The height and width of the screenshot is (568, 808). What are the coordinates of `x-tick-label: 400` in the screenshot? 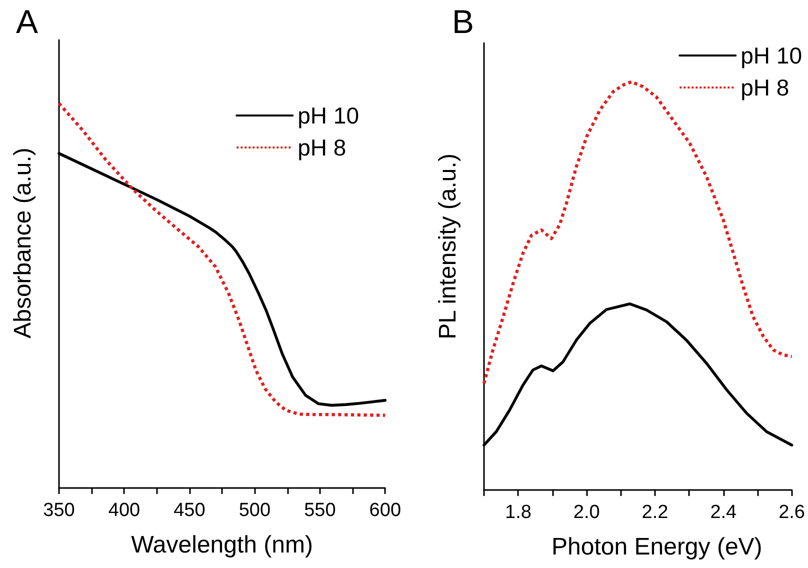 It's located at (124, 510).